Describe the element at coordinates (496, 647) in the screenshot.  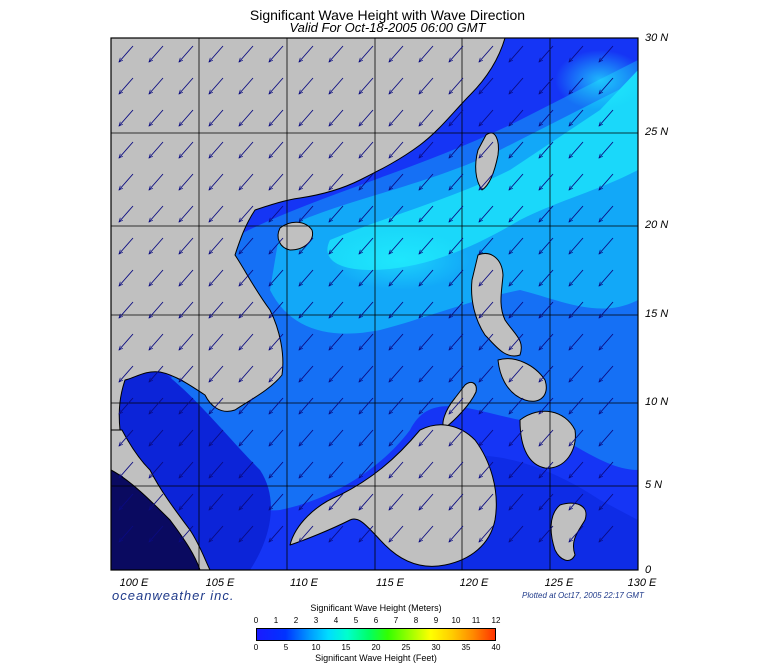
I see `feet-tick-label: 40` at that location.